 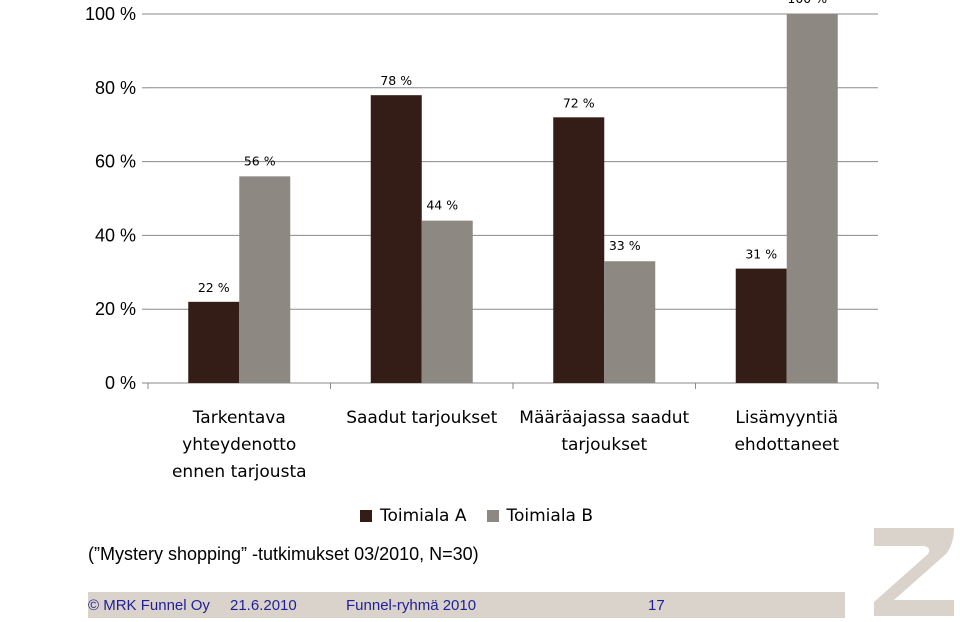 I want to click on data-label: 22 %, so click(x=214, y=287).